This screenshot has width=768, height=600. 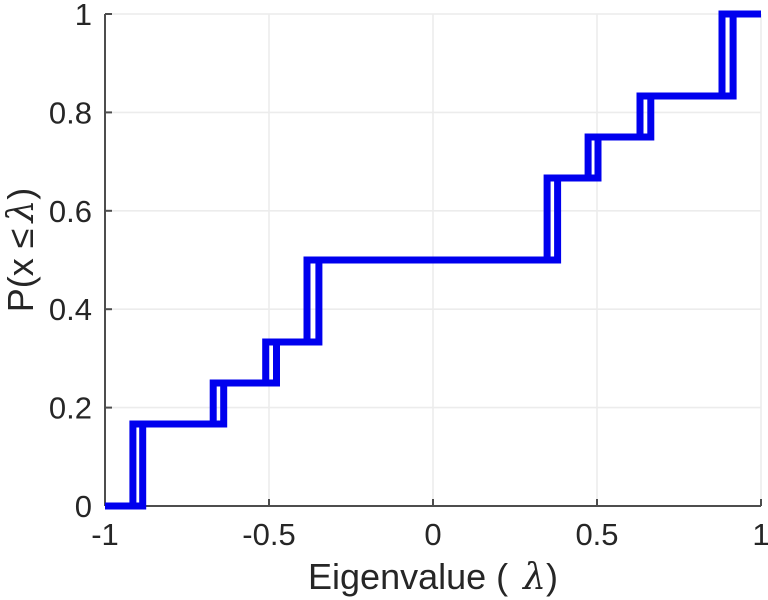 I want to click on x-axis-label: Eigenvalue ( λ), so click(x=433, y=577).